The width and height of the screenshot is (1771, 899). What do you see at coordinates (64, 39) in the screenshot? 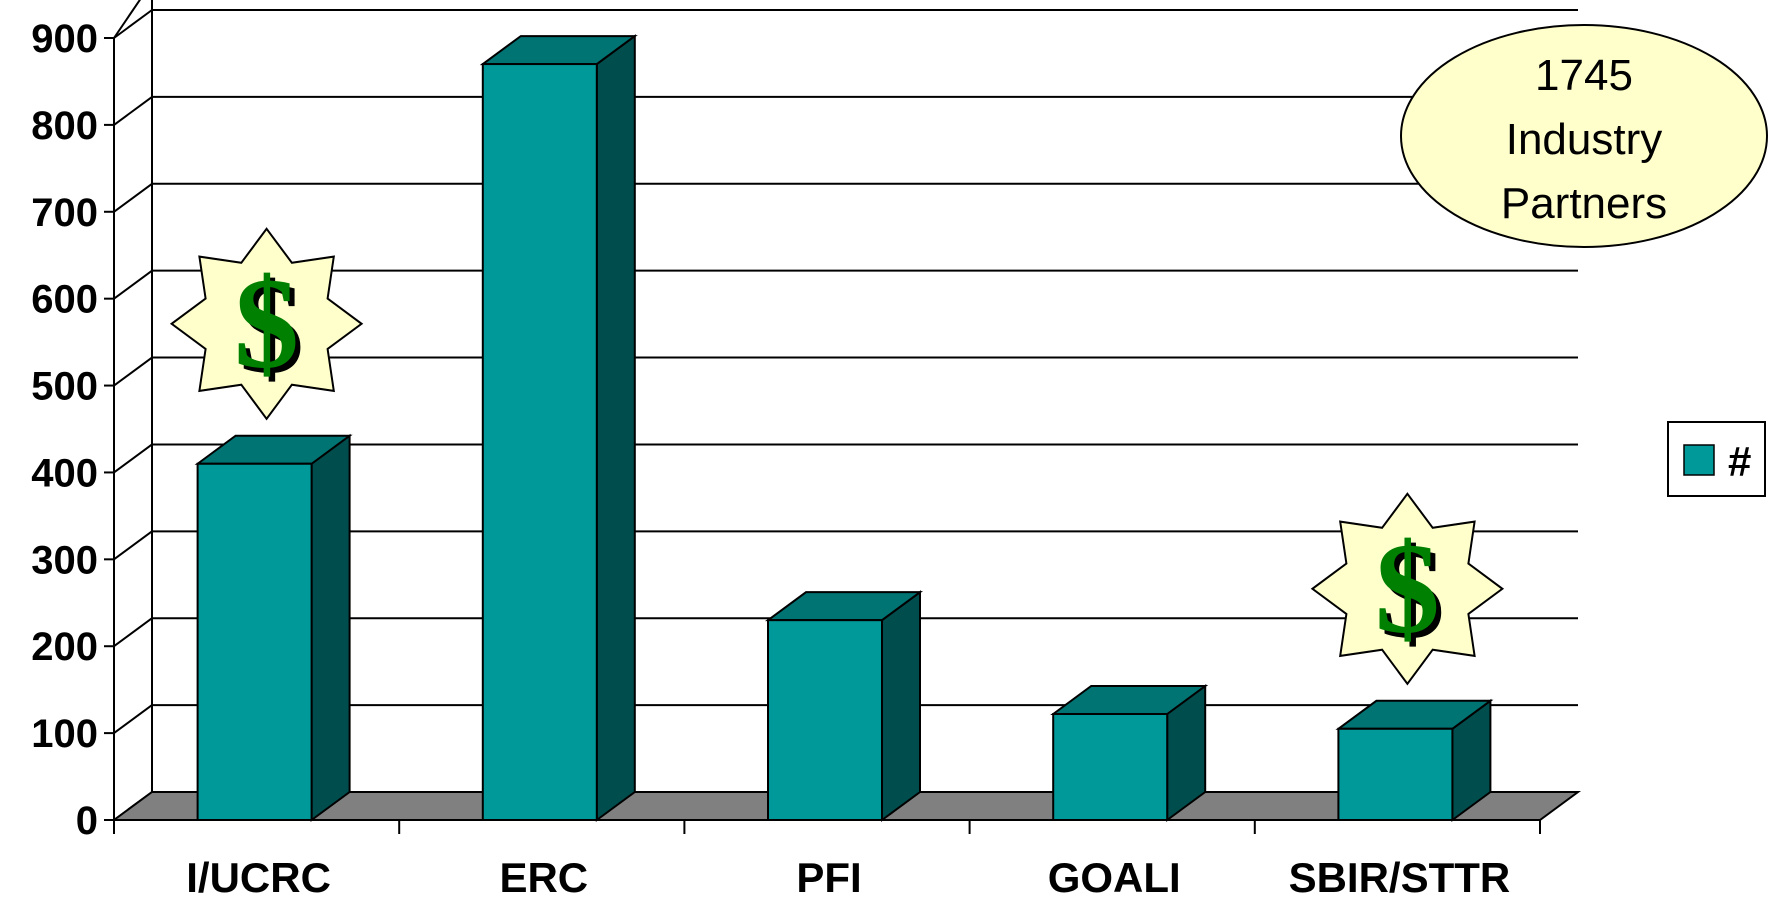
I see `y-tick-label: 900` at bounding box center [64, 39].